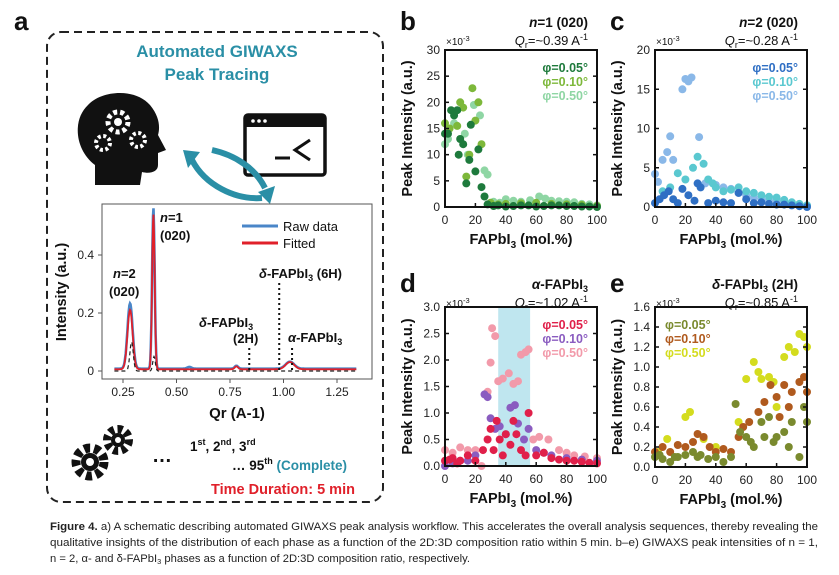 The width and height of the screenshot is (839, 575). What do you see at coordinates (315, 338) in the screenshot?
I see `annotation-alpha: α-FAPbI3` at bounding box center [315, 338].